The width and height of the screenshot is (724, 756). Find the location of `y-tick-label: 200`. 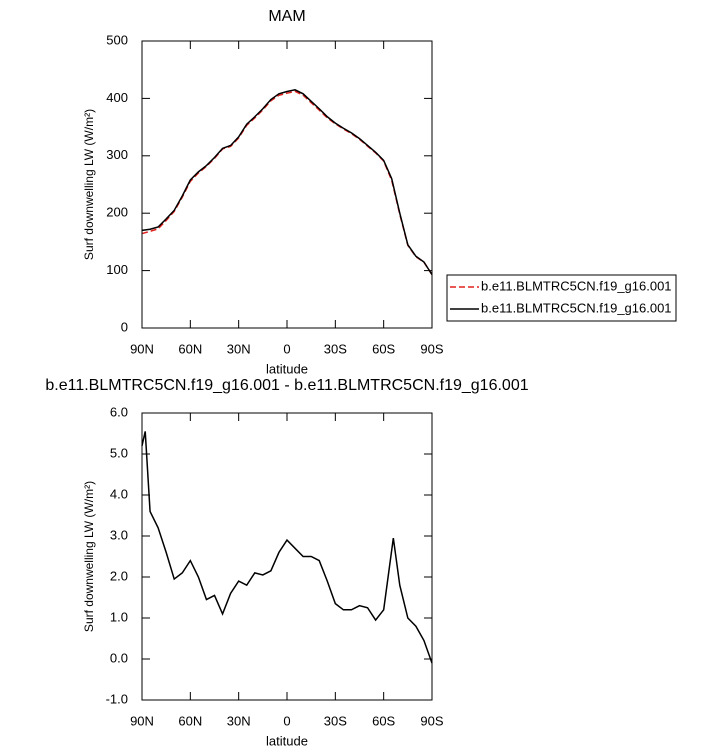

y-tick-label: 200 is located at coordinates (117, 212).